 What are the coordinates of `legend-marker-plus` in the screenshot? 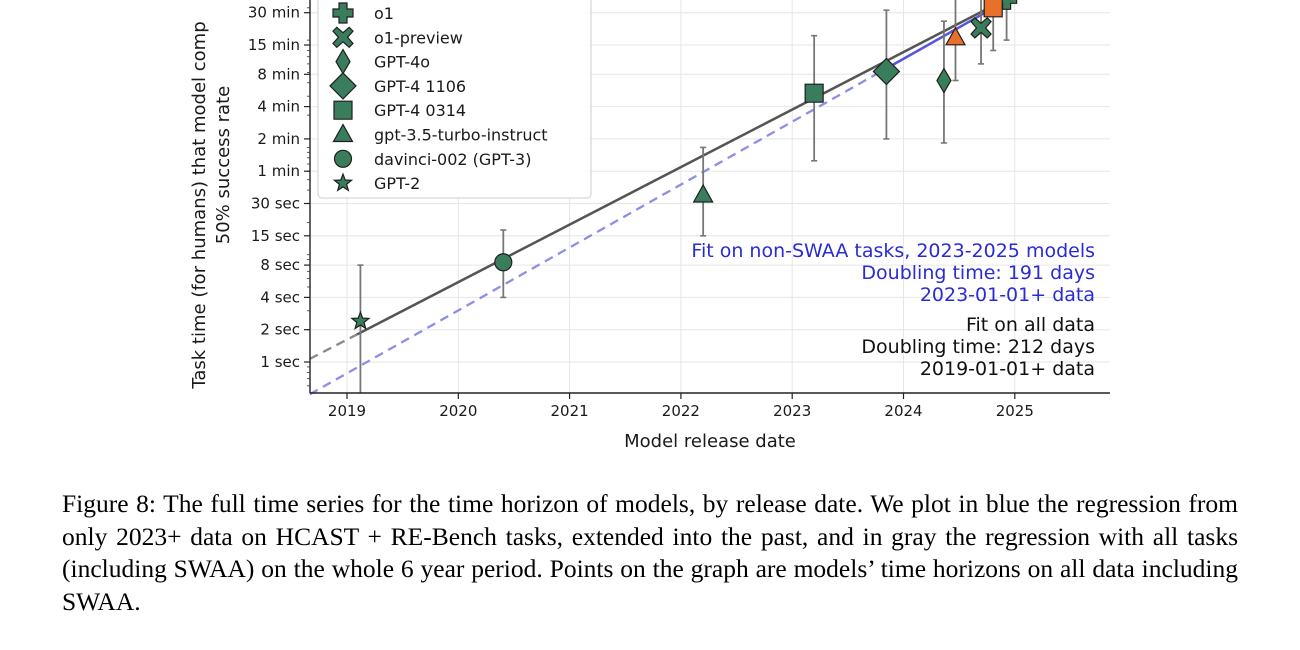 It's located at (343, 13).